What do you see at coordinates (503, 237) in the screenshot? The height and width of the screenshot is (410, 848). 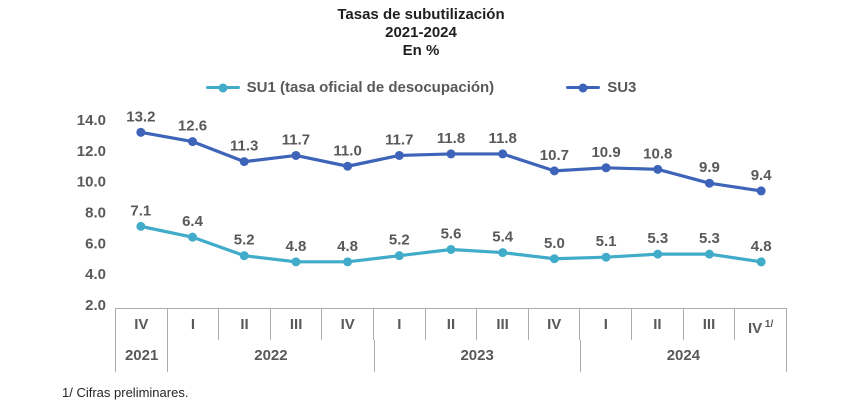 I see `data-label-su1: 5.4` at bounding box center [503, 237].